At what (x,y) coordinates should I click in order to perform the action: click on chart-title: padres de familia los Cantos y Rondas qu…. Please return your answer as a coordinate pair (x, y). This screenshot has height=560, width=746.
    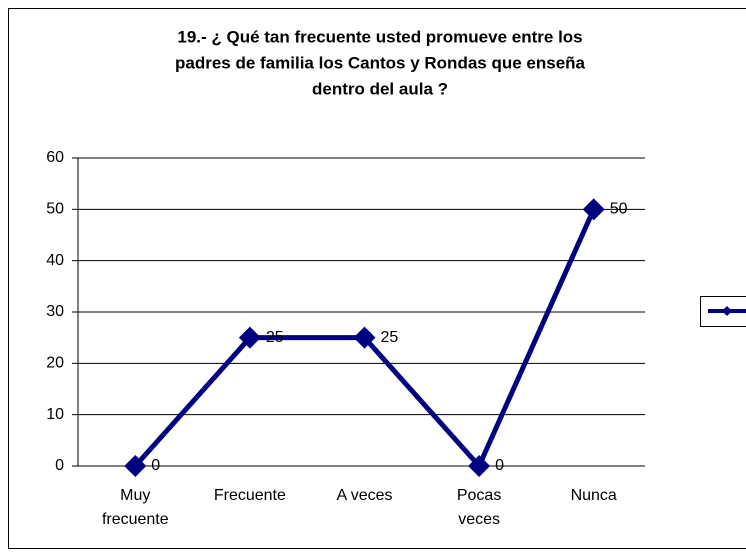
    Looking at the image, I should click on (380, 62).